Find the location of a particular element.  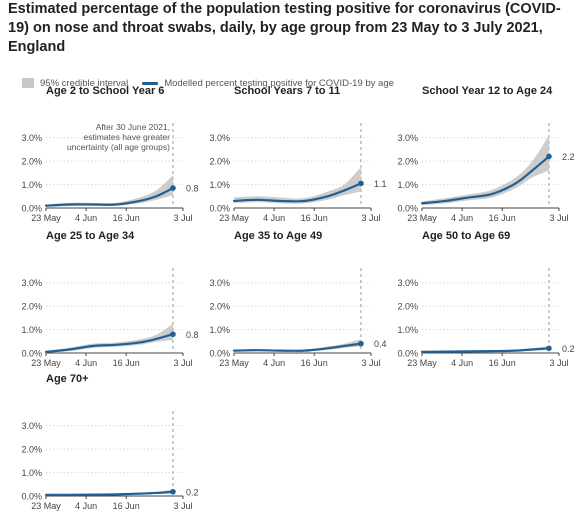

panel-title: Age 35 to Age 49 is located at coordinates (278, 236).